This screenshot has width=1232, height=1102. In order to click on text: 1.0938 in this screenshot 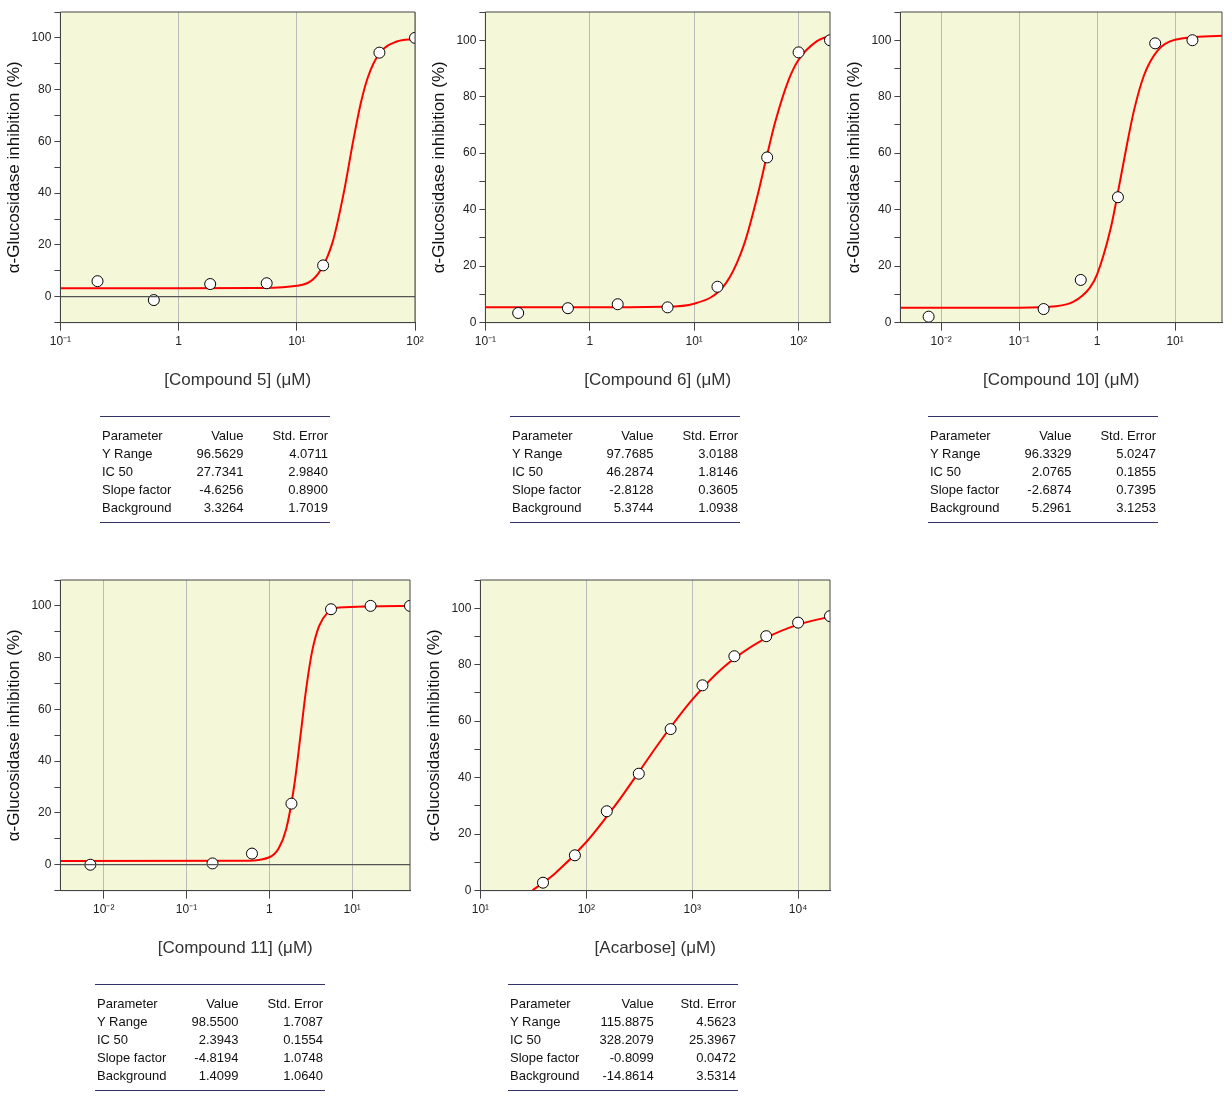, I will do `click(718, 508)`.